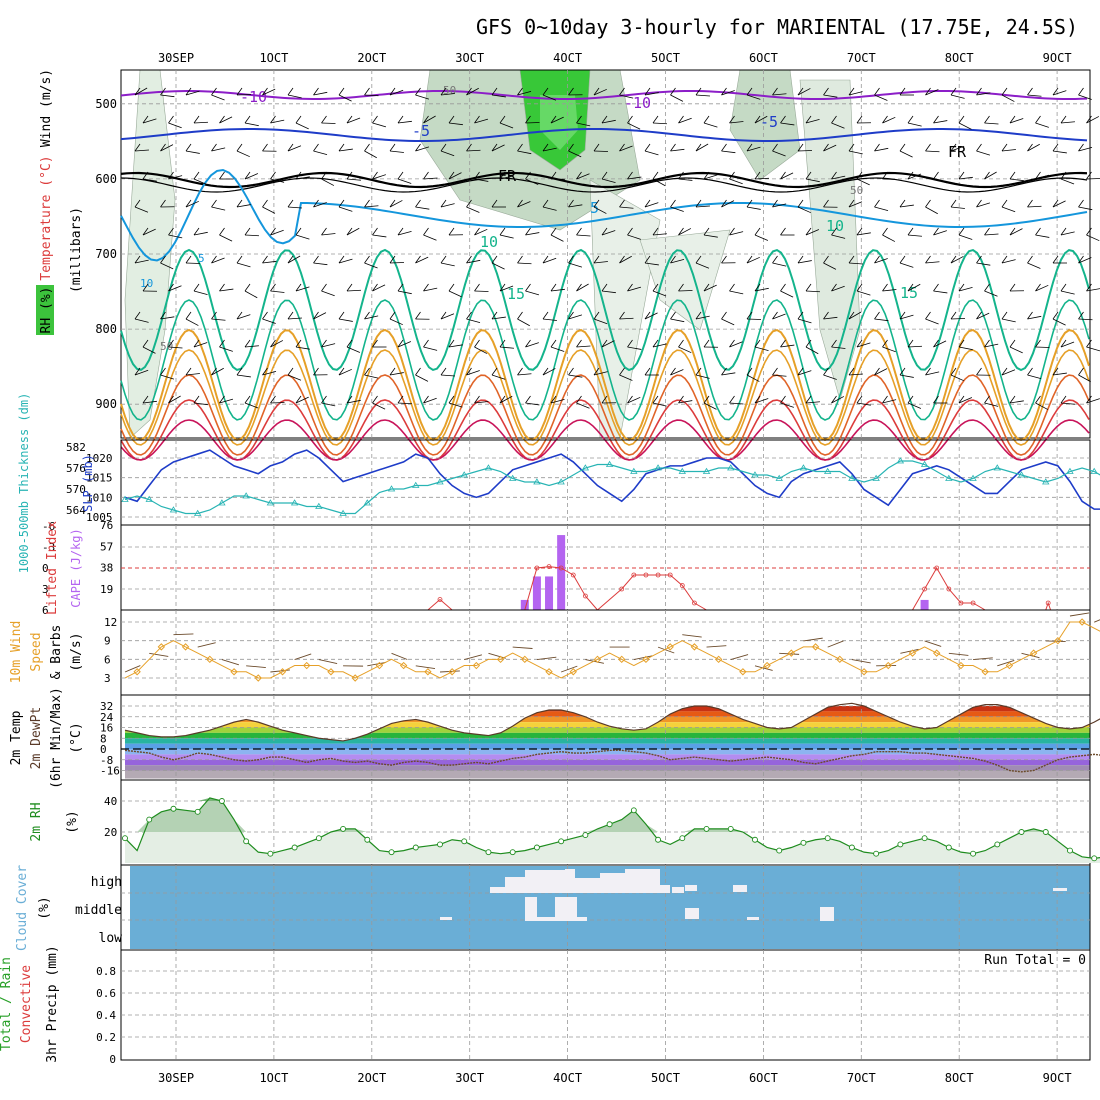 The width and height of the screenshot is (1100, 1100). I want to click on slp-tick-label: 1020, so click(99, 458).